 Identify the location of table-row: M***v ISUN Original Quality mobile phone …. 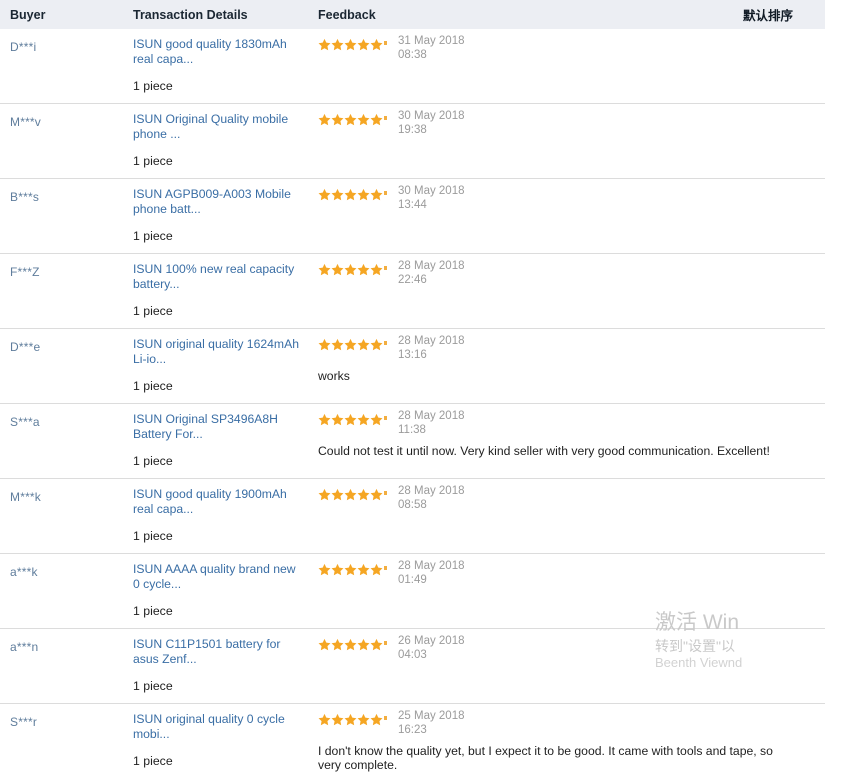
(412, 141).